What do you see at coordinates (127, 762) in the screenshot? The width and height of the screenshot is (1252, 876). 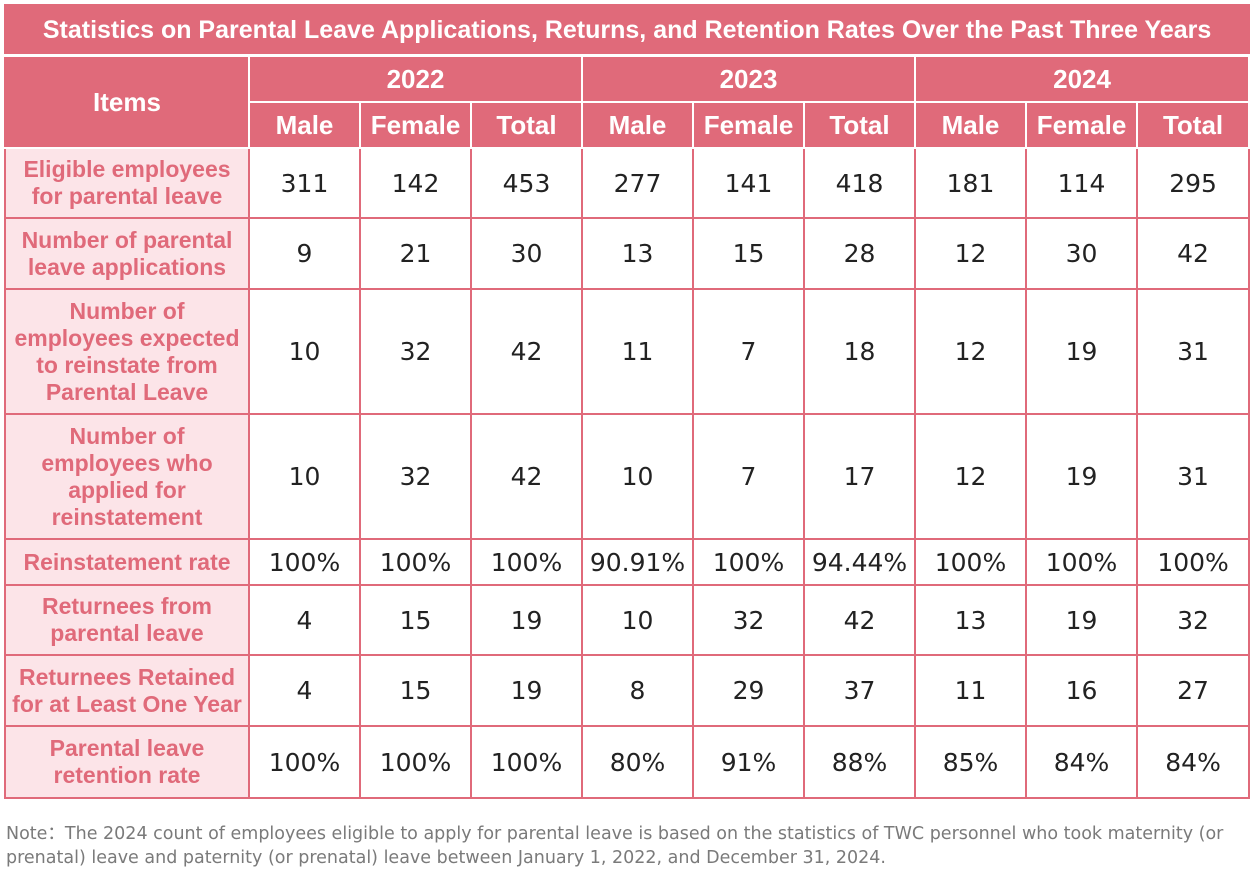 I see `row-label: Parental leave retention rate` at bounding box center [127, 762].